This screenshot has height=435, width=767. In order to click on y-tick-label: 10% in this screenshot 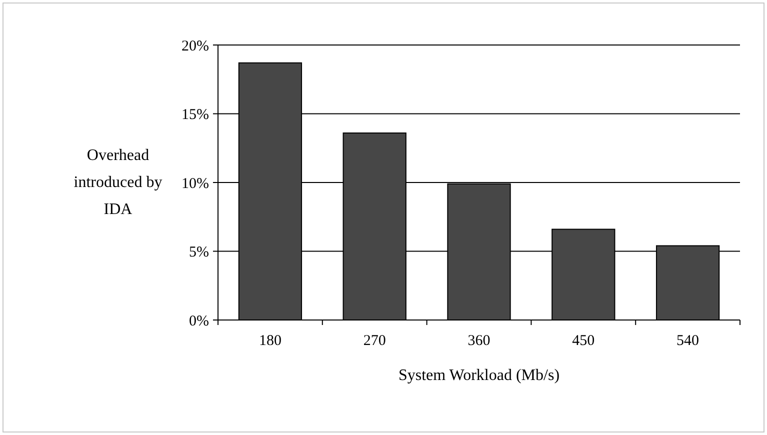, I will do `click(195, 184)`.